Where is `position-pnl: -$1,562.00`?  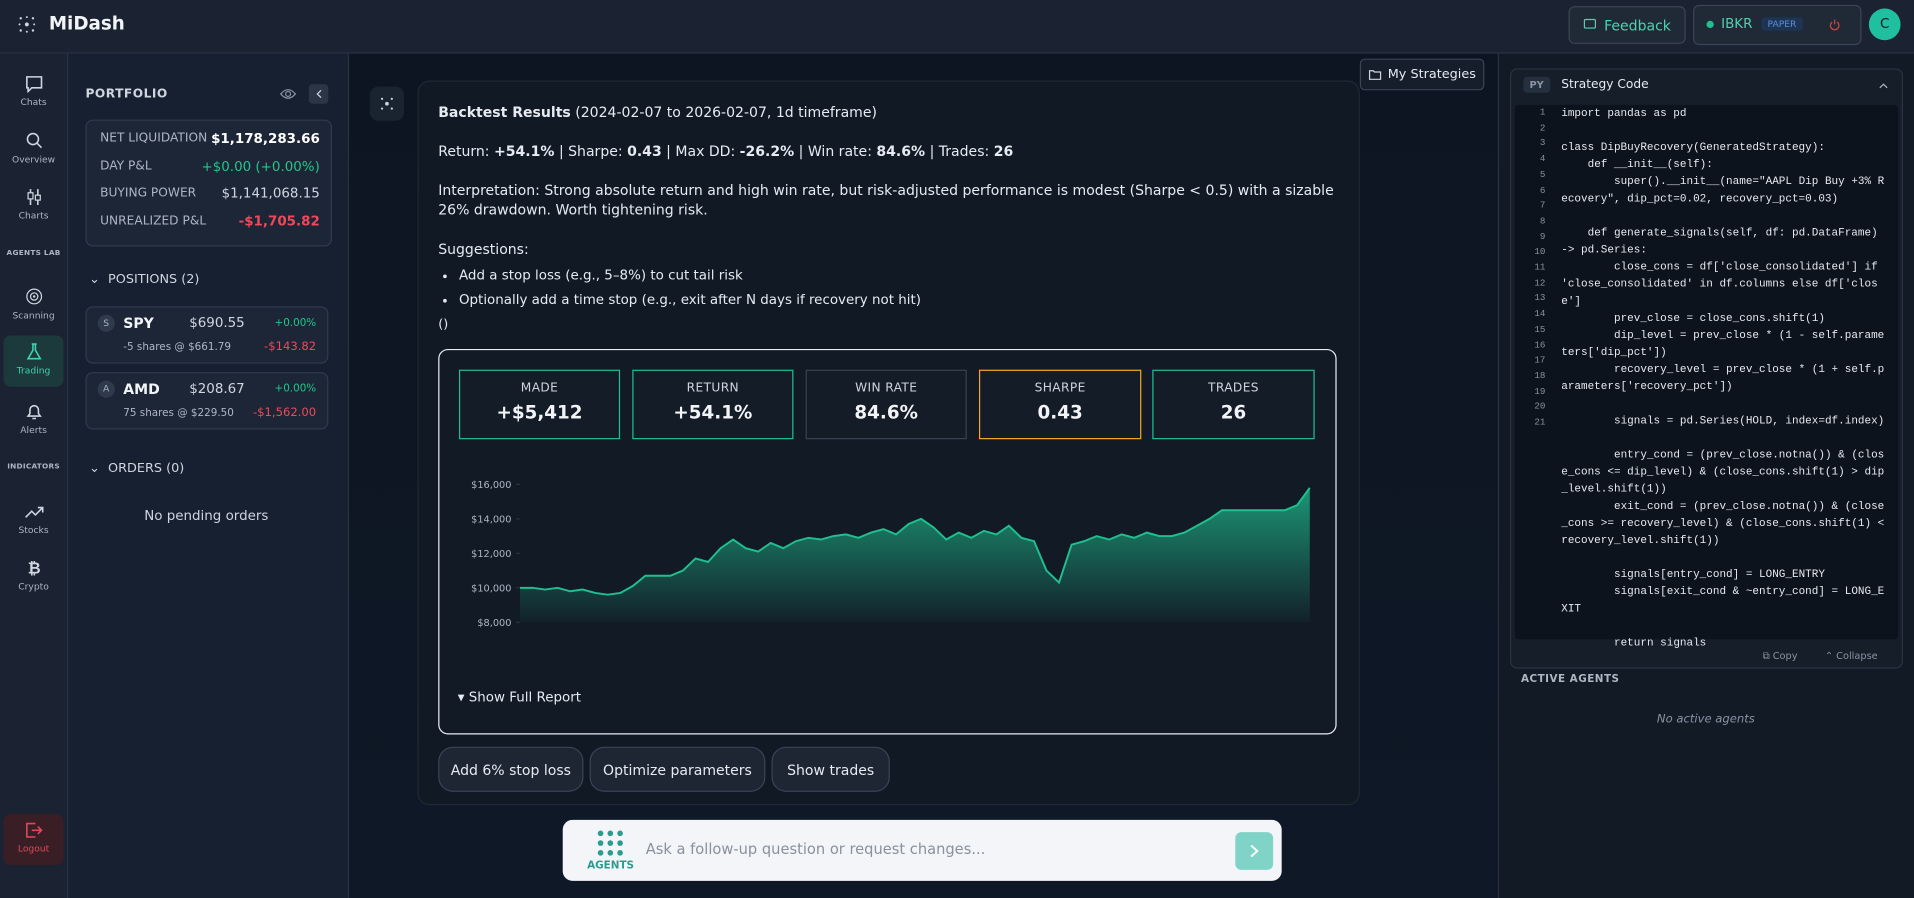 position-pnl: -$1,562.00 is located at coordinates (284, 413).